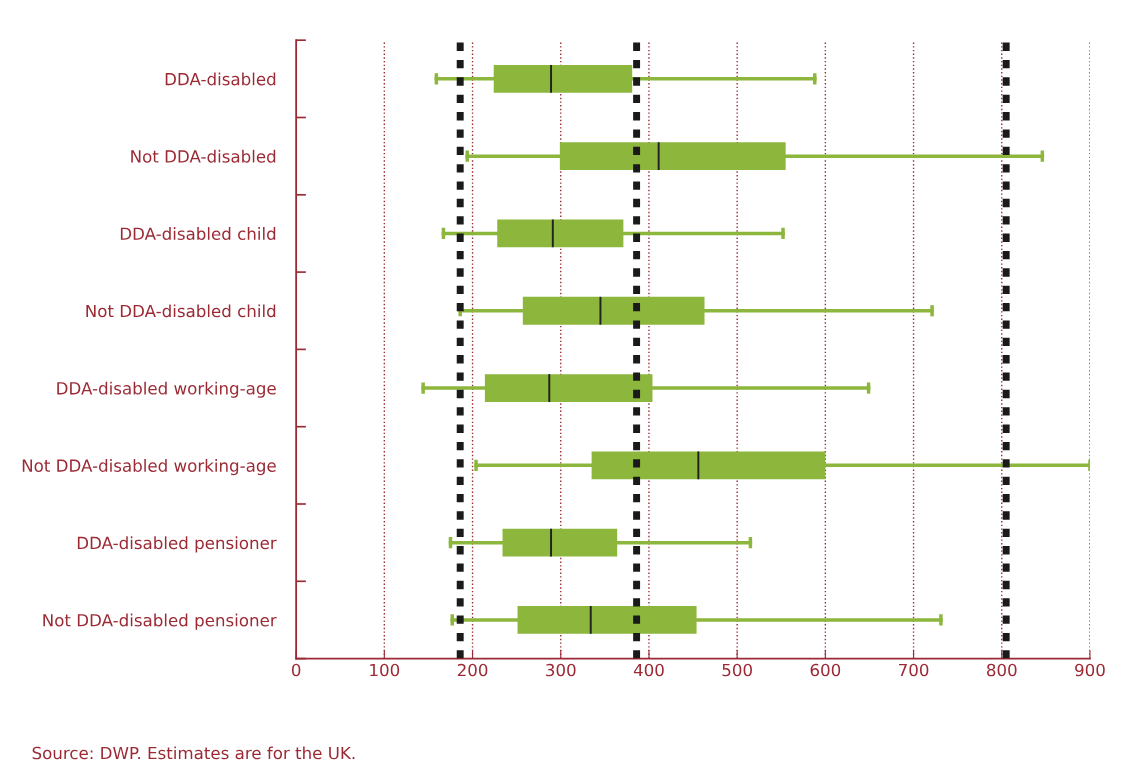 The height and width of the screenshot is (773, 1126). Describe the element at coordinates (220, 79) in the screenshot. I see `y-tick-label: DDA-disabled` at that location.